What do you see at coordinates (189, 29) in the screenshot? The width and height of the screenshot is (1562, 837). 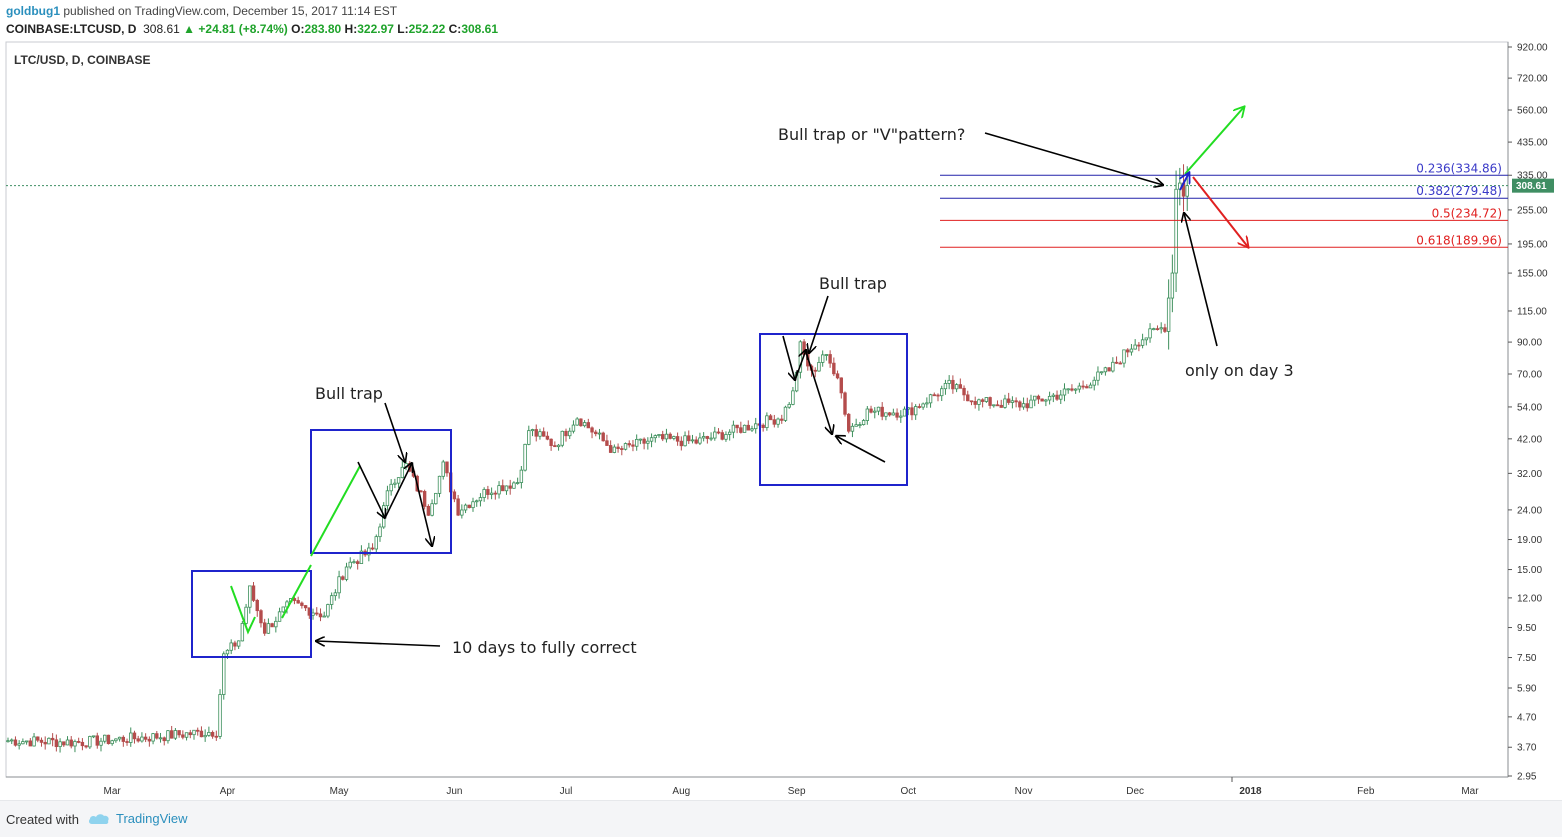 I see `up-arrow-icon: ▲` at bounding box center [189, 29].